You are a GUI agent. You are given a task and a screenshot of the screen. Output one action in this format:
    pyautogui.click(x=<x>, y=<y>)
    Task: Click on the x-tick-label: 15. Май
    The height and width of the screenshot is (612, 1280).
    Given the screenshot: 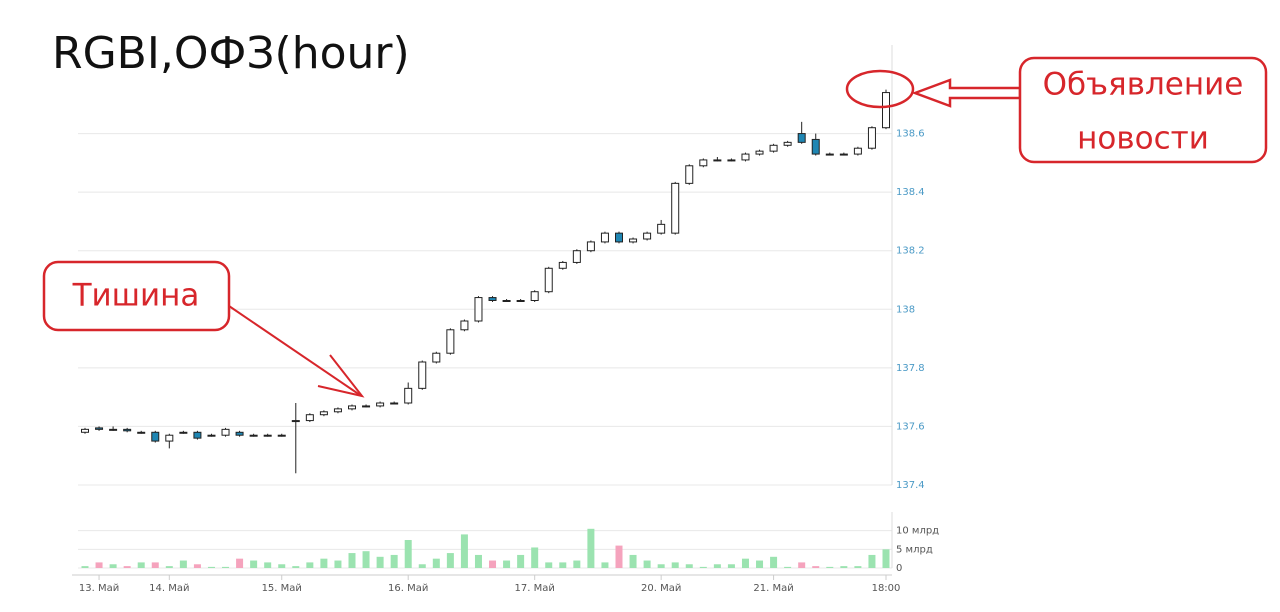 What is the action you would take?
    pyautogui.click(x=282, y=588)
    